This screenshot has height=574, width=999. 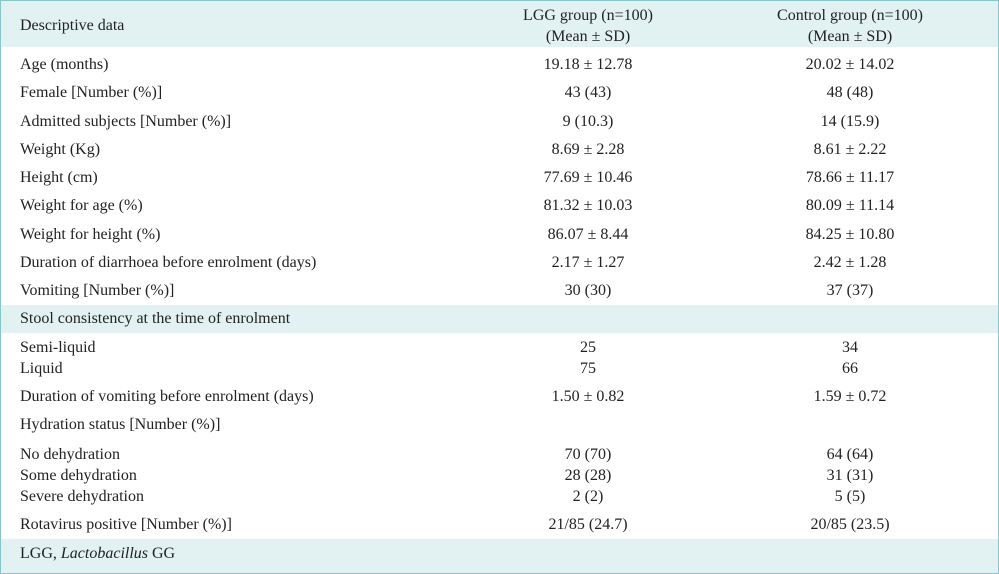 What do you see at coordinates (78, 475) in the screenshot?
I see `row-label: Some dehydration` at bounding box center [78, 475].